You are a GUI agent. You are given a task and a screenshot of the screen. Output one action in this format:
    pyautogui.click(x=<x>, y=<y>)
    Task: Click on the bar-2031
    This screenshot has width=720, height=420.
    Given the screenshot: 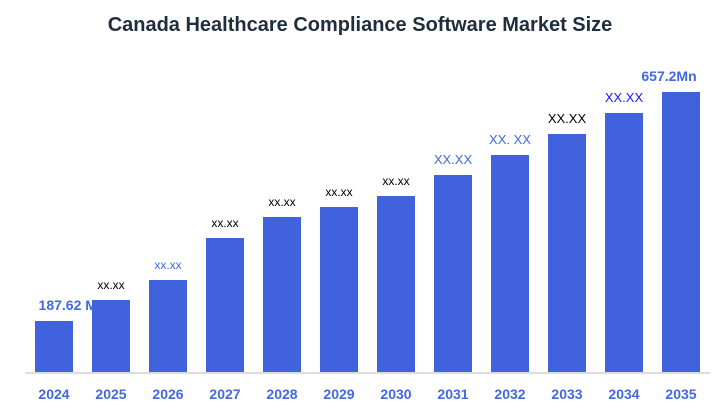 What is the action you would take?
    pyautogui.click(x=453, y=273)
    